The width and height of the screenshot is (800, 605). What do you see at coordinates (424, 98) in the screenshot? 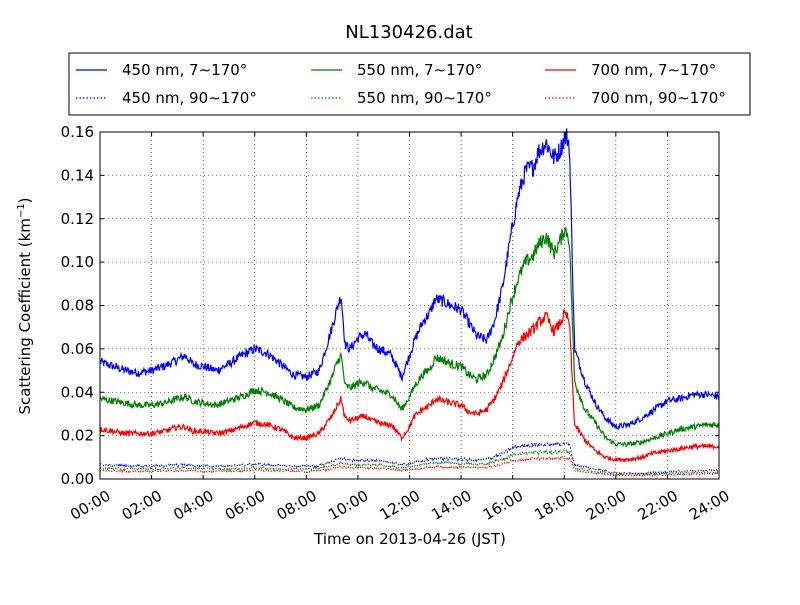
I see `legend-label: 550 nm, 90∼170°` at bounding box center [424, 98].